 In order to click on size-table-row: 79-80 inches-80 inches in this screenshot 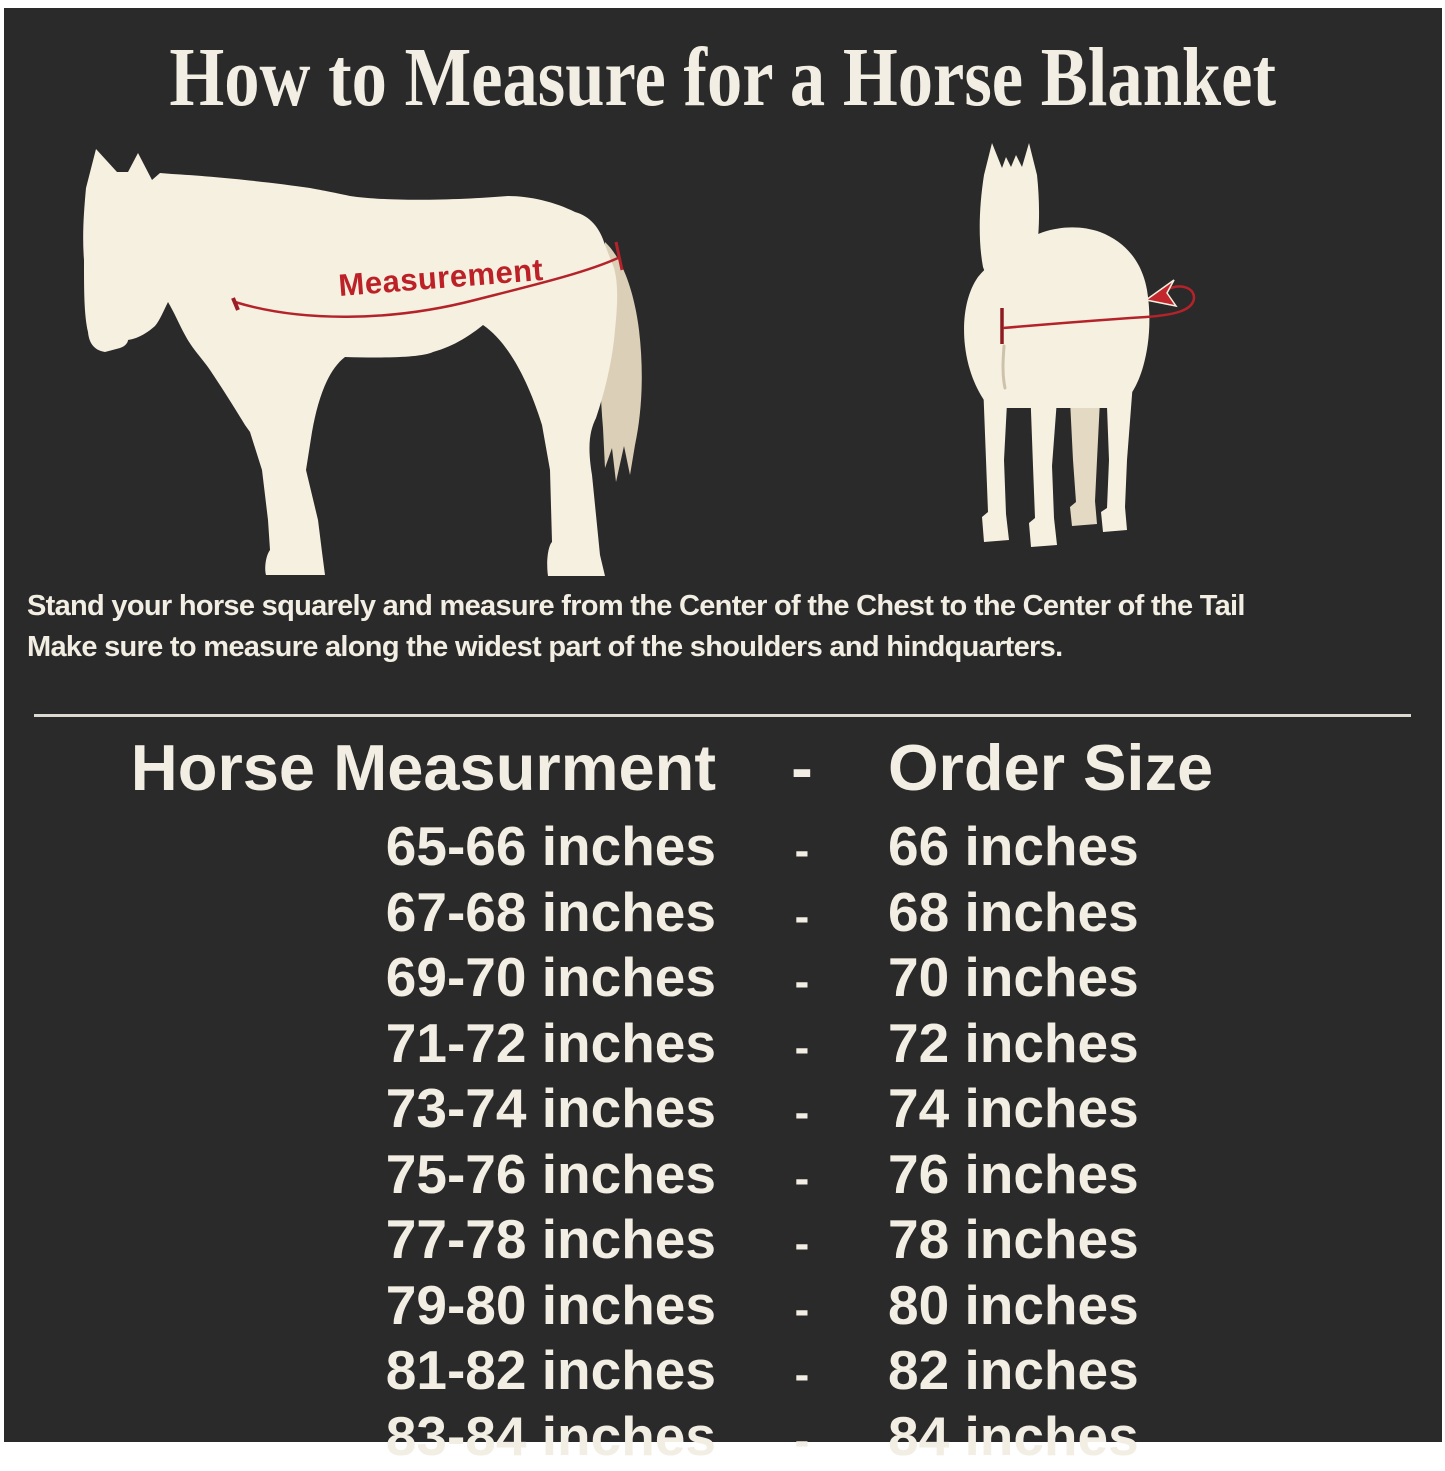, I will do `click(723, 1308)`.